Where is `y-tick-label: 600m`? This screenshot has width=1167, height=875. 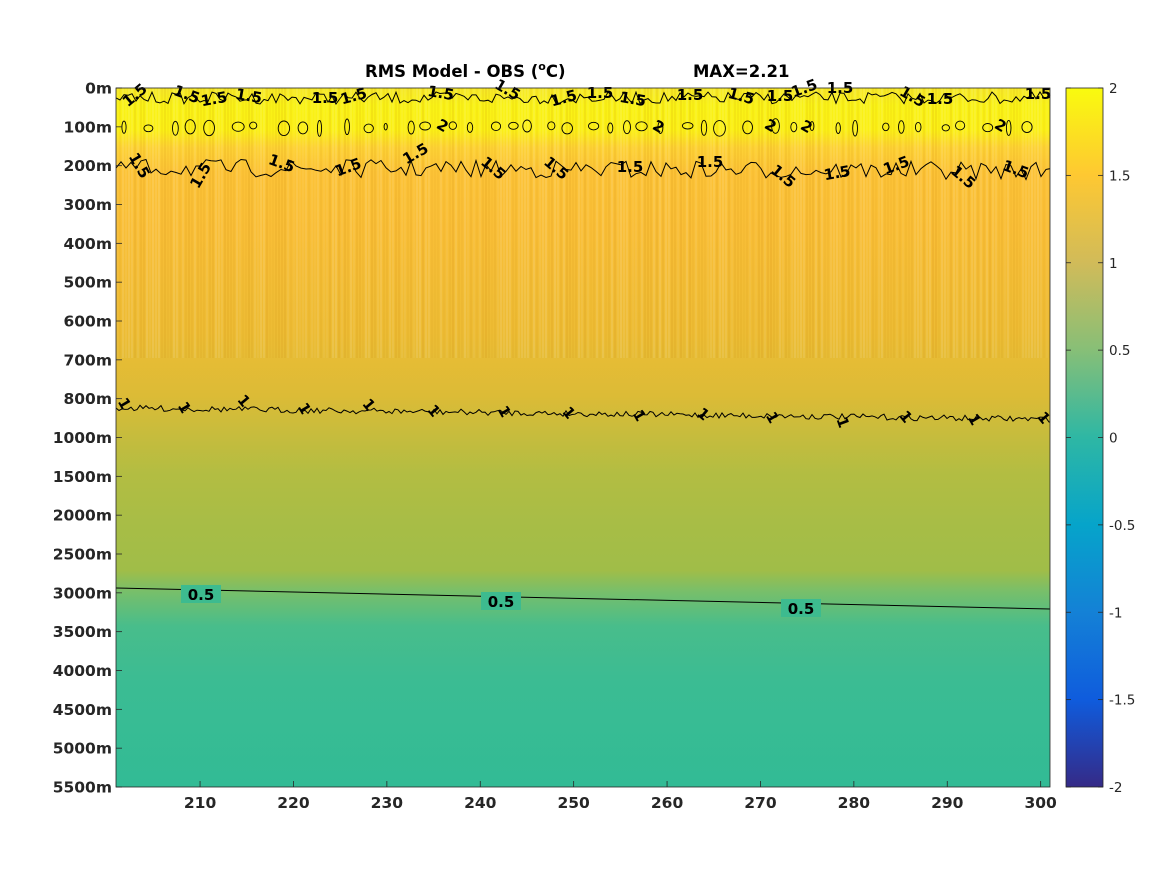 y-tick-label: 600m is located at coordinates (87, 322).